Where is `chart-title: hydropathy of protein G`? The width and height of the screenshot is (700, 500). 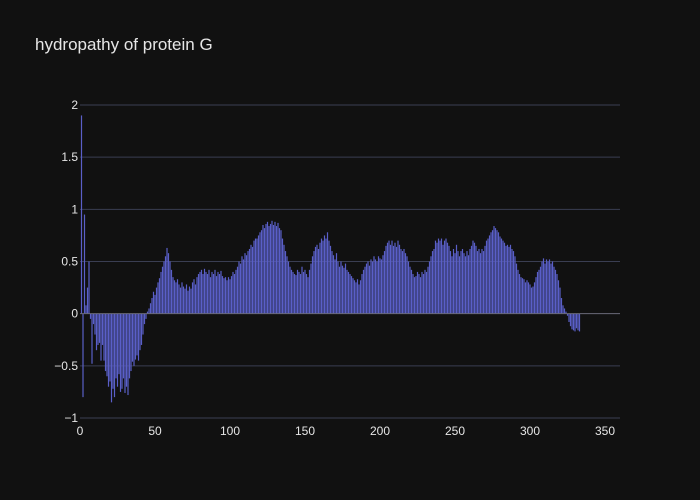 chart-title: hydropathy of protein G is located at coordinates (124, 44).